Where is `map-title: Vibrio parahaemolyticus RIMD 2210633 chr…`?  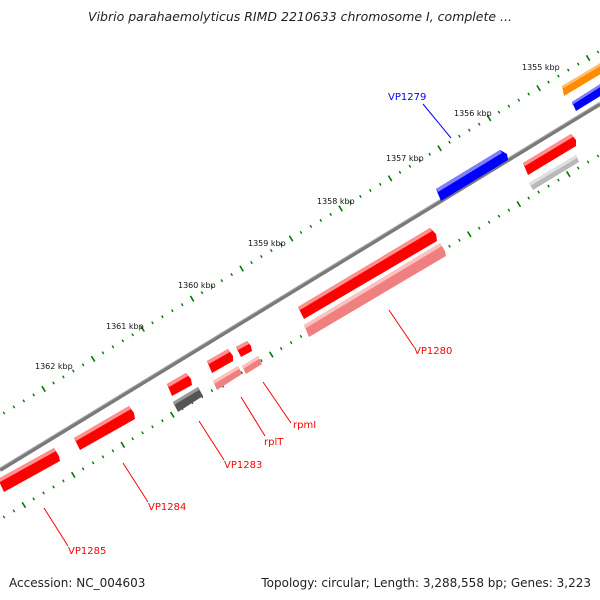
map-title: Vibrio parahaemolyticus RIMD 2210633 chr… is located at coordinates (300, 16).